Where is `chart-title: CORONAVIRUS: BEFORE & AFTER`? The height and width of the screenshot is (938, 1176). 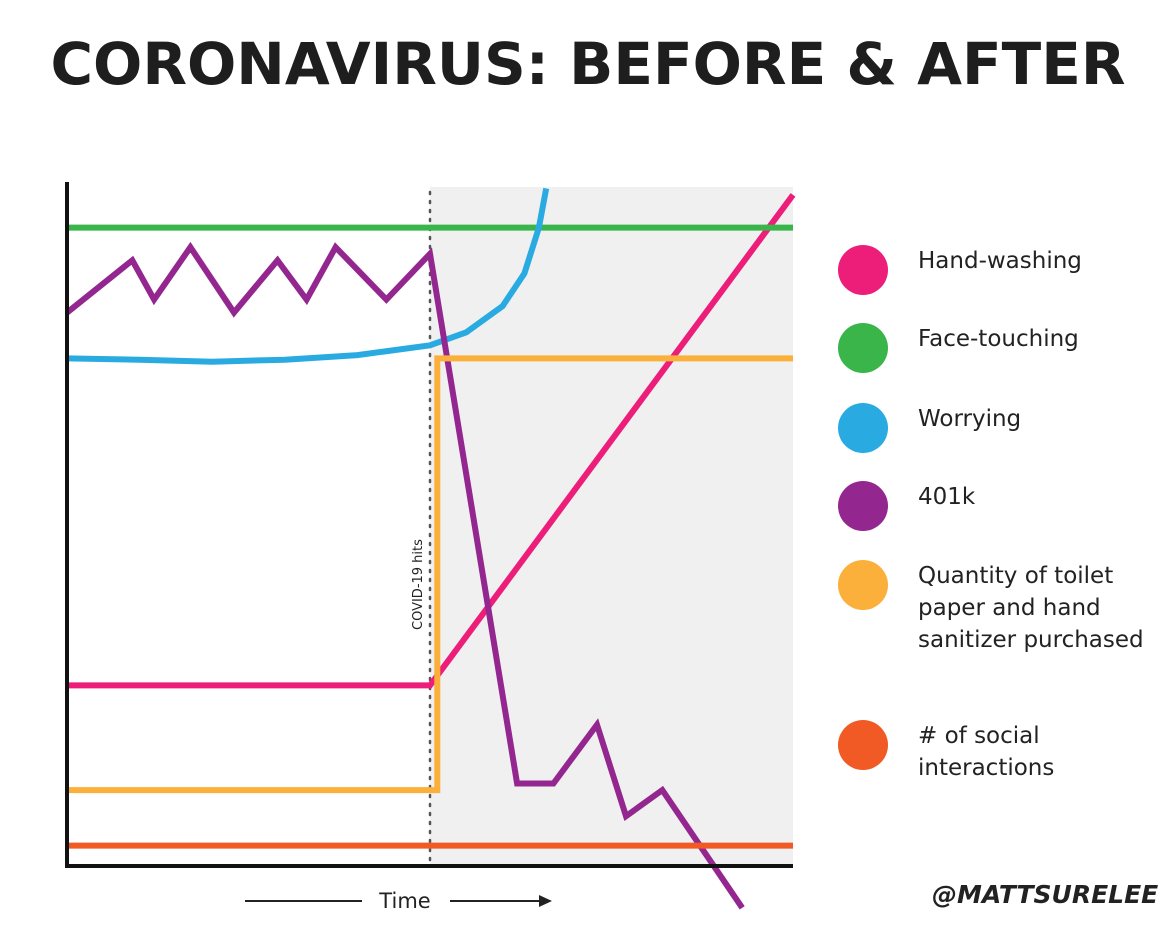
chart-title: CORONAVIRUS: BEFORE & AFTER is located at coordinates (588, 64).